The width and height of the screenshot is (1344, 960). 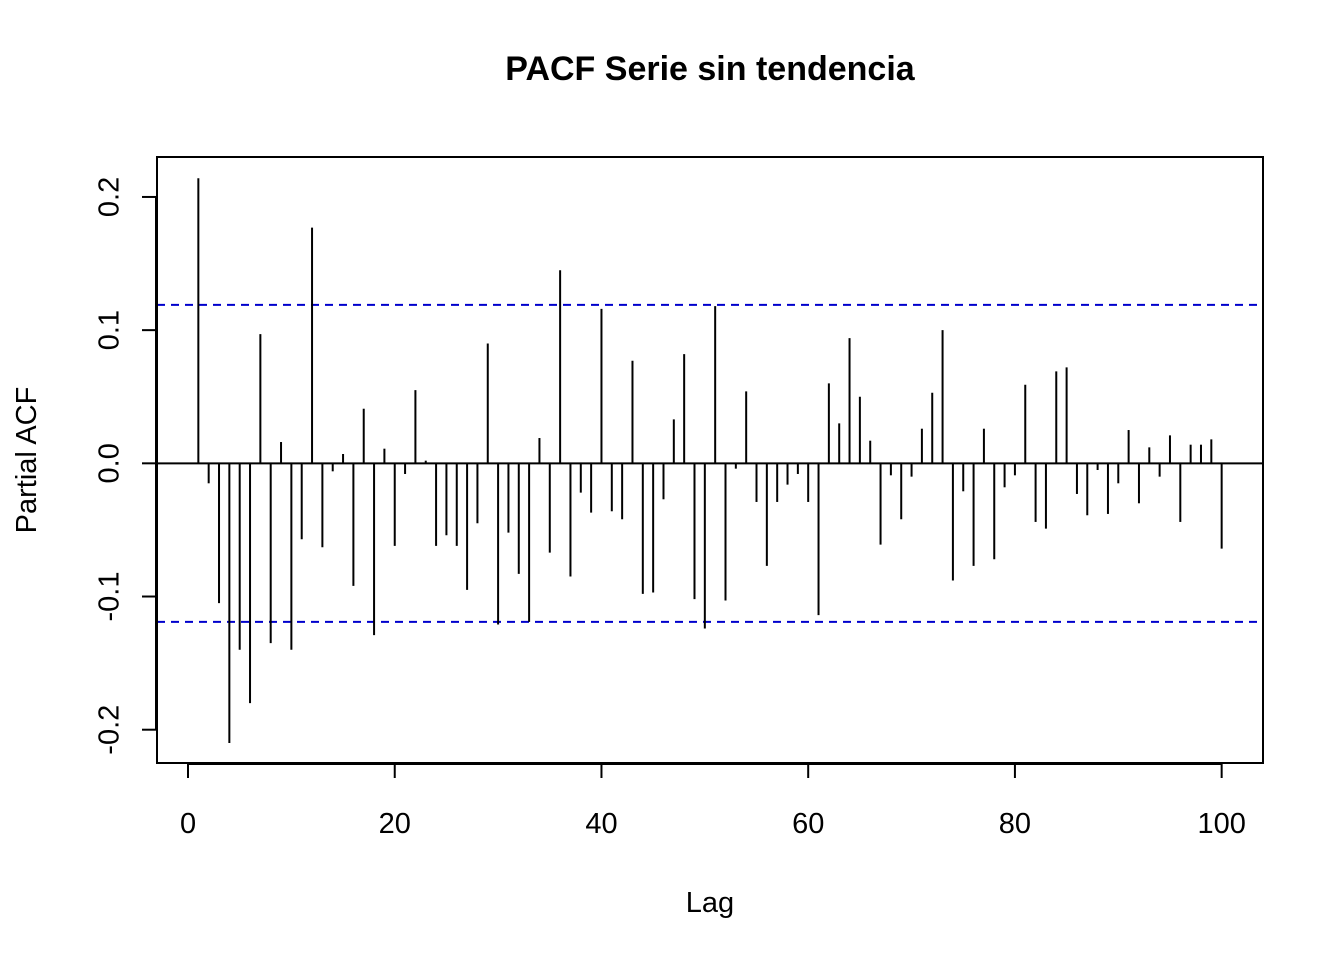 I want to click on chart-title: PACF Serie sin tendencia, so click(x=710, y=69).